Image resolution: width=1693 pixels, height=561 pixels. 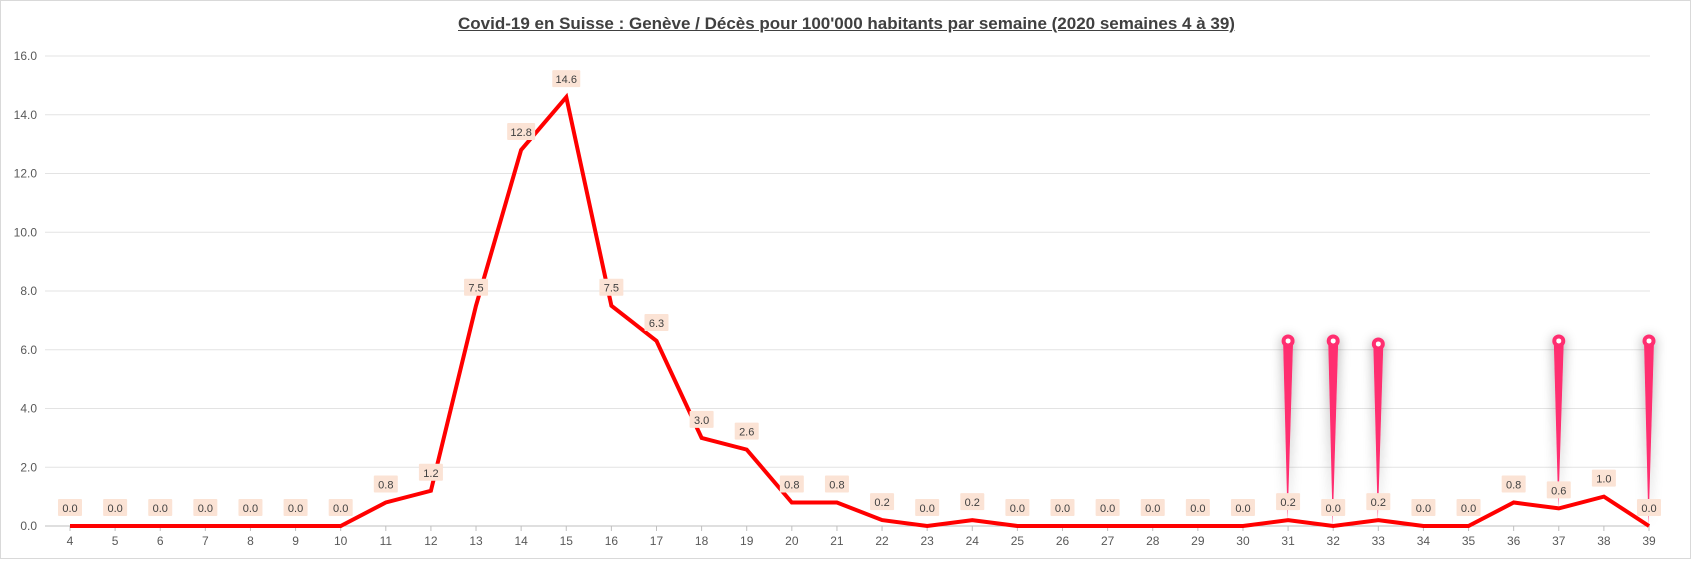 What do you see at coordinates (657, 541) in the screenshot?
I see `x-tick-label: 17` at bounding box center [657, 541].